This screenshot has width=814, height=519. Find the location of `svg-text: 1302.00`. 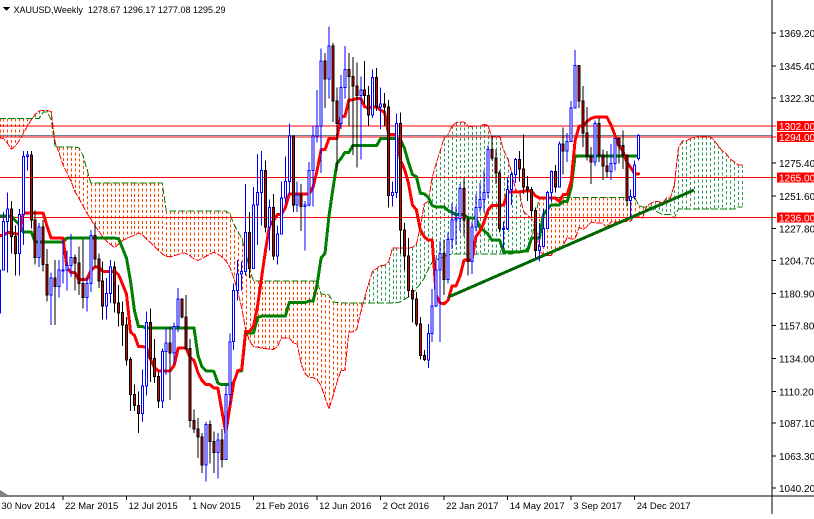

svg-text: 1302.00 is located at coordinates (796, 127).